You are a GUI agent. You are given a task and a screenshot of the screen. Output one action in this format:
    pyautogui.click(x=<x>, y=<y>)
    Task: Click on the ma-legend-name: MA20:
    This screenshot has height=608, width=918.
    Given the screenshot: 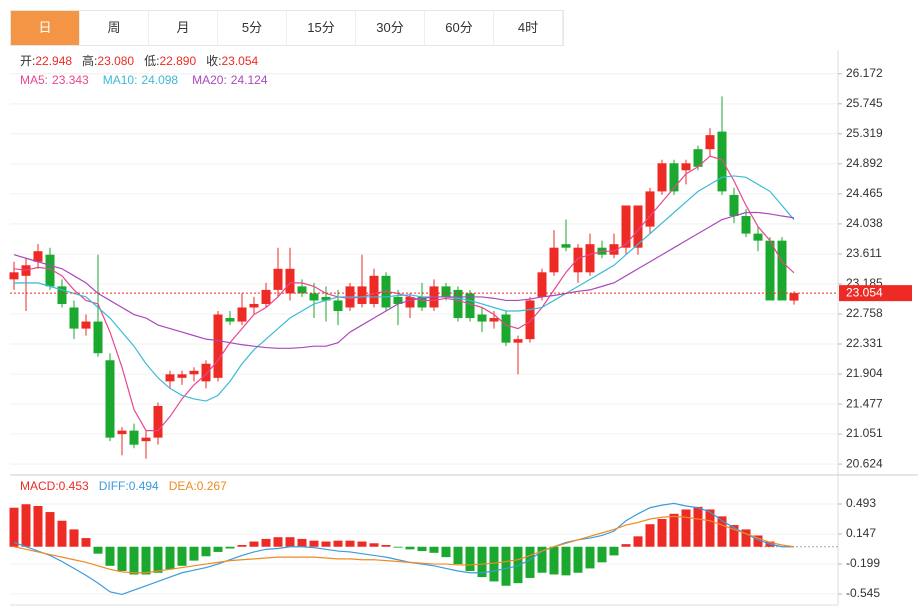 What is the action you would take?
    pyautogui.click(x=209, y=80)
    